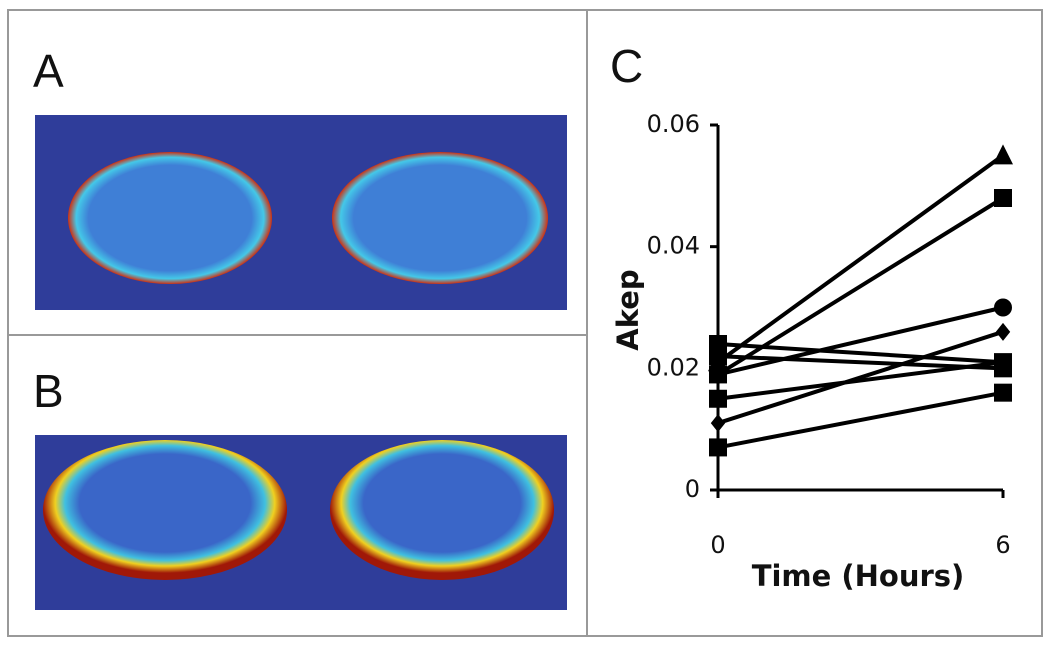  What do you see at coordinates (628, 309) in the screenshot?
I see `y-axis-title: Akep` at bounding box center [628, 309].